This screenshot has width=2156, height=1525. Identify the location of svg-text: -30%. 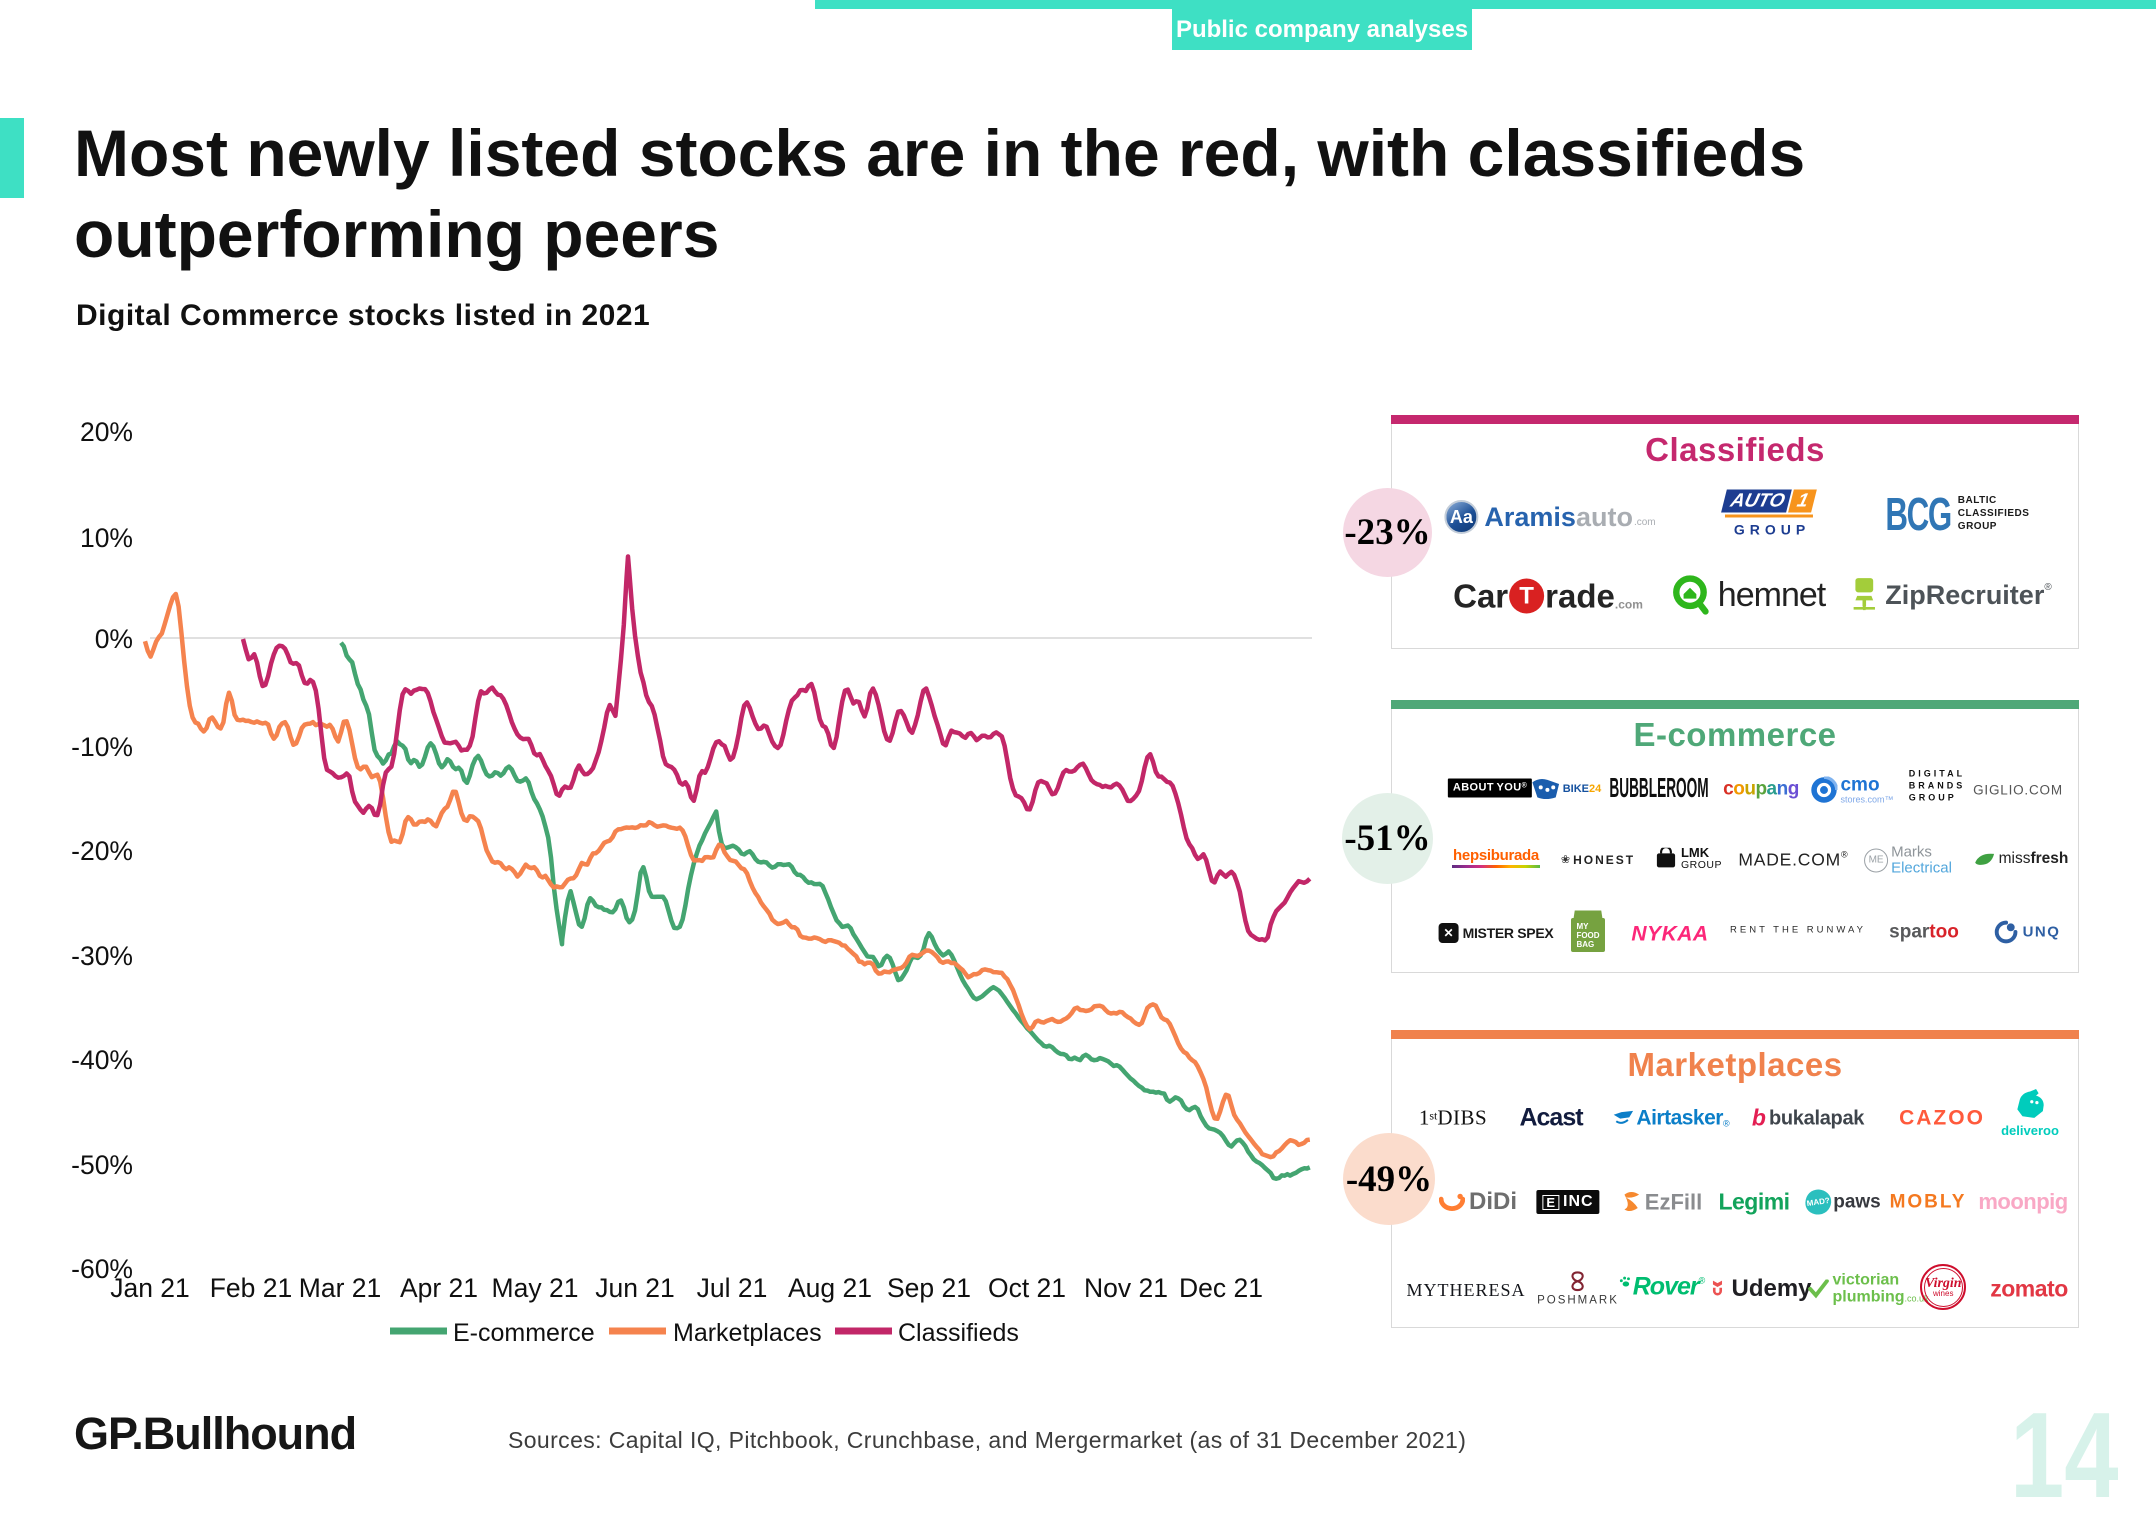
(102, 956).